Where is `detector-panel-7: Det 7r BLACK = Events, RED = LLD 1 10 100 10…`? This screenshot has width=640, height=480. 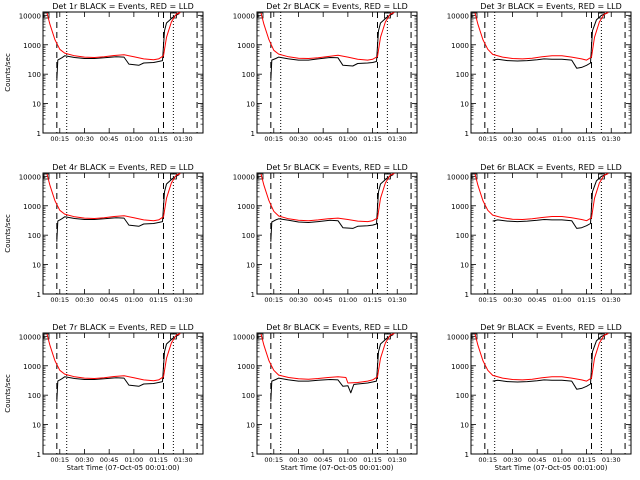 detector-panel-7: Det 7r BLACK = Events, RED = LLD 1 10 100 10… is located at coordinates (104, 397).